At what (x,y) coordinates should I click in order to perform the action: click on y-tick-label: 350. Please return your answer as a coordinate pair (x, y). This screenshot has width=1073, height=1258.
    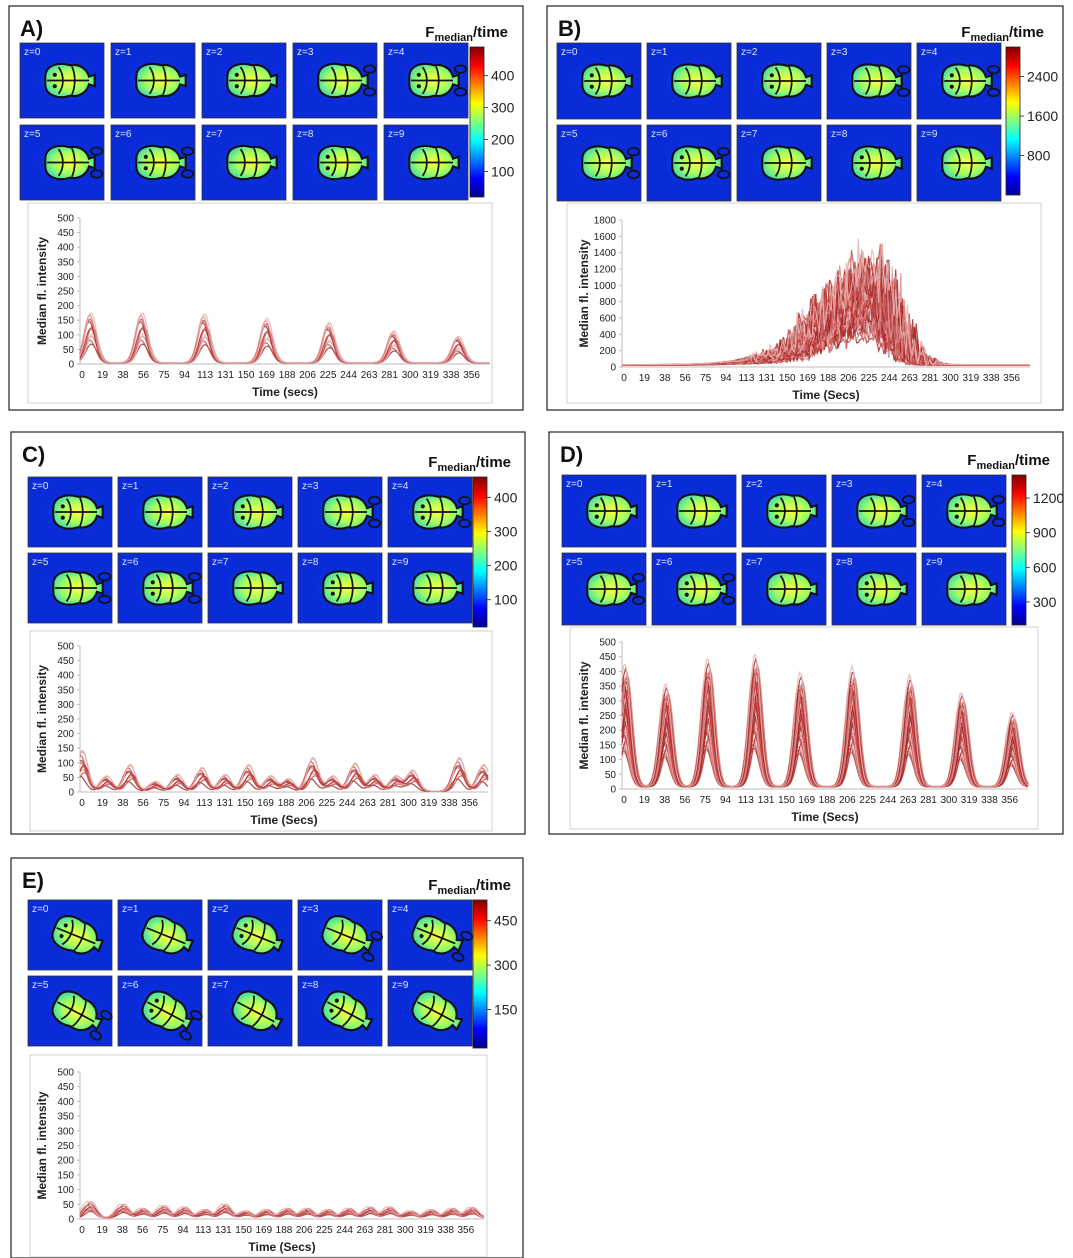
    Looking at the image, I should click on (607, 687).